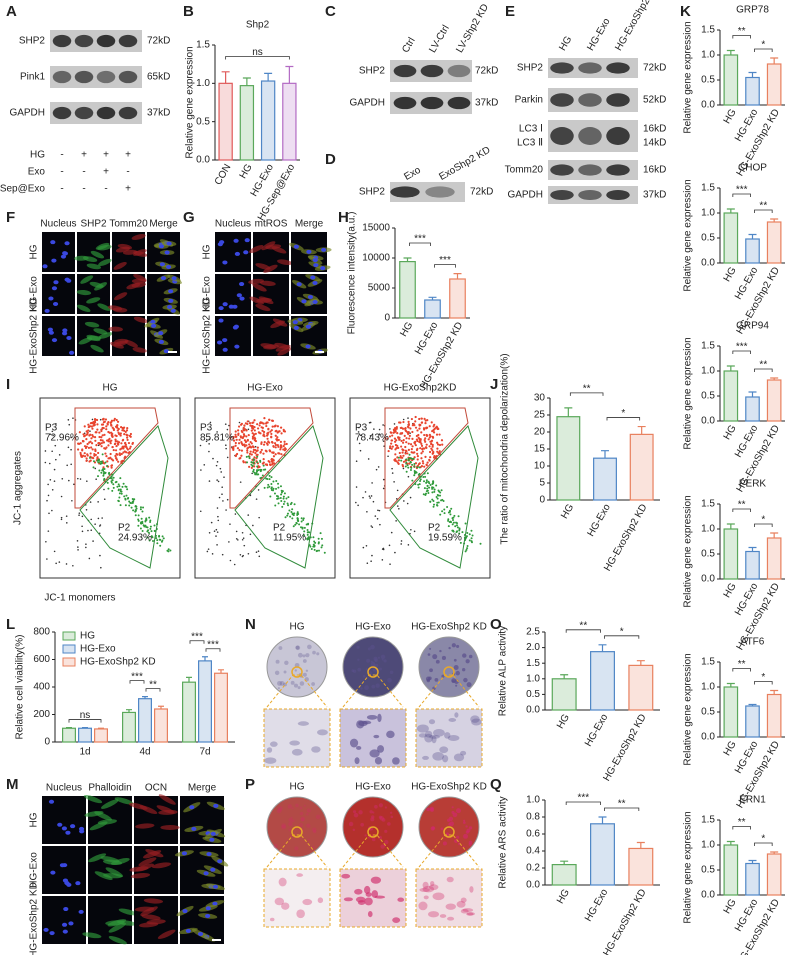  Describe the element at coordinates (84, 155) in the screenshot. I see `treatment-sign: +` at that location.